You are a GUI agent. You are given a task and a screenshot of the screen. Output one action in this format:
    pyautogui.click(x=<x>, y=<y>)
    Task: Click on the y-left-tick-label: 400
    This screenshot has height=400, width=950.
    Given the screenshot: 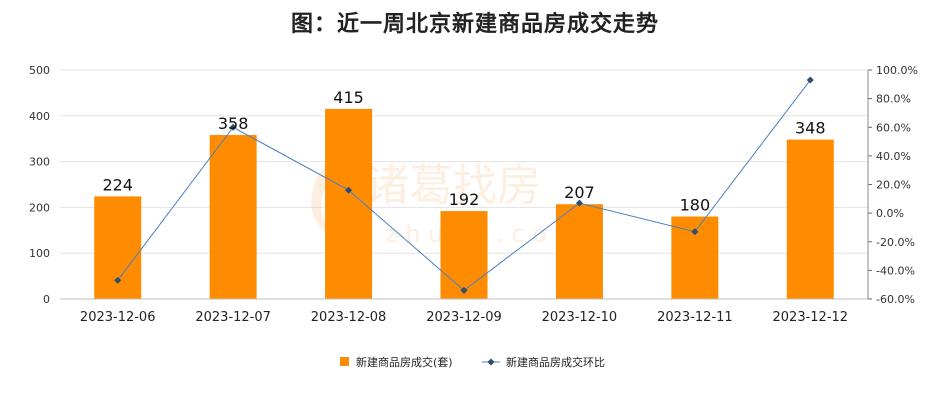 What is the action you would take?
    pyautogui.click(x=39, y=116)
    